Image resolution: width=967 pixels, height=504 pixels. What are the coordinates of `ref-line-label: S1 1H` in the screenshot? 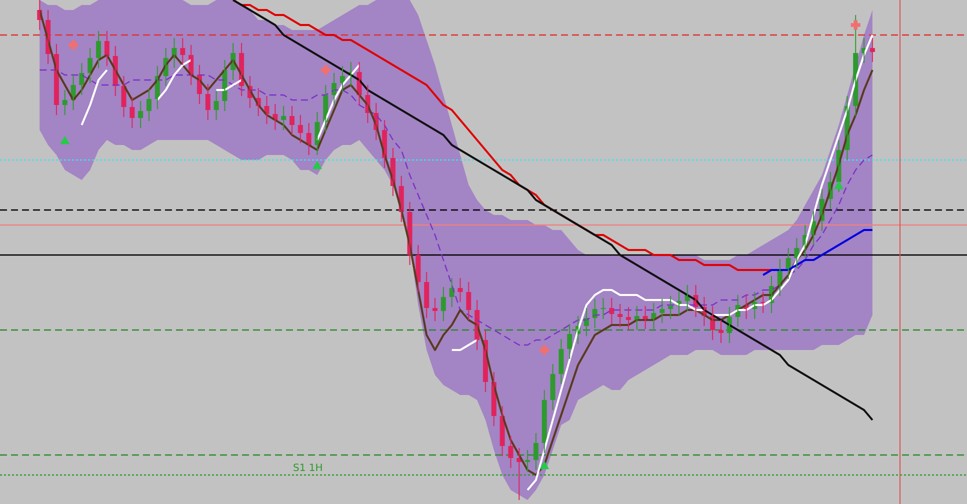 It's located at (308, 468).